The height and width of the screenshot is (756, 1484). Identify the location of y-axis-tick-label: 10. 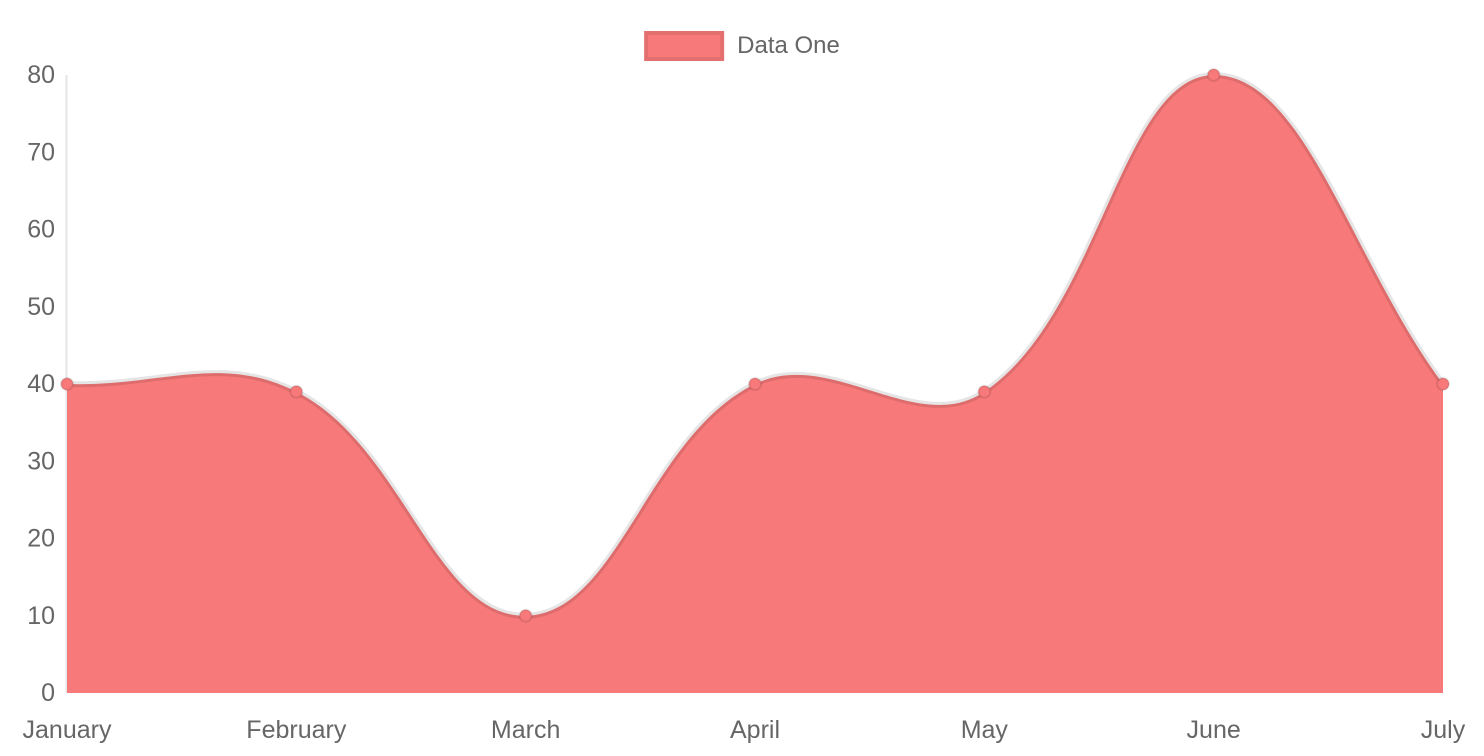
(41, 616).